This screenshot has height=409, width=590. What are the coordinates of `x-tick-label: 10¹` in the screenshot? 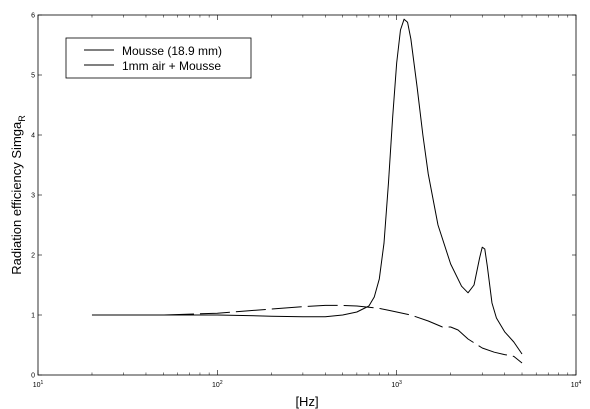 It's located at (38, 384).